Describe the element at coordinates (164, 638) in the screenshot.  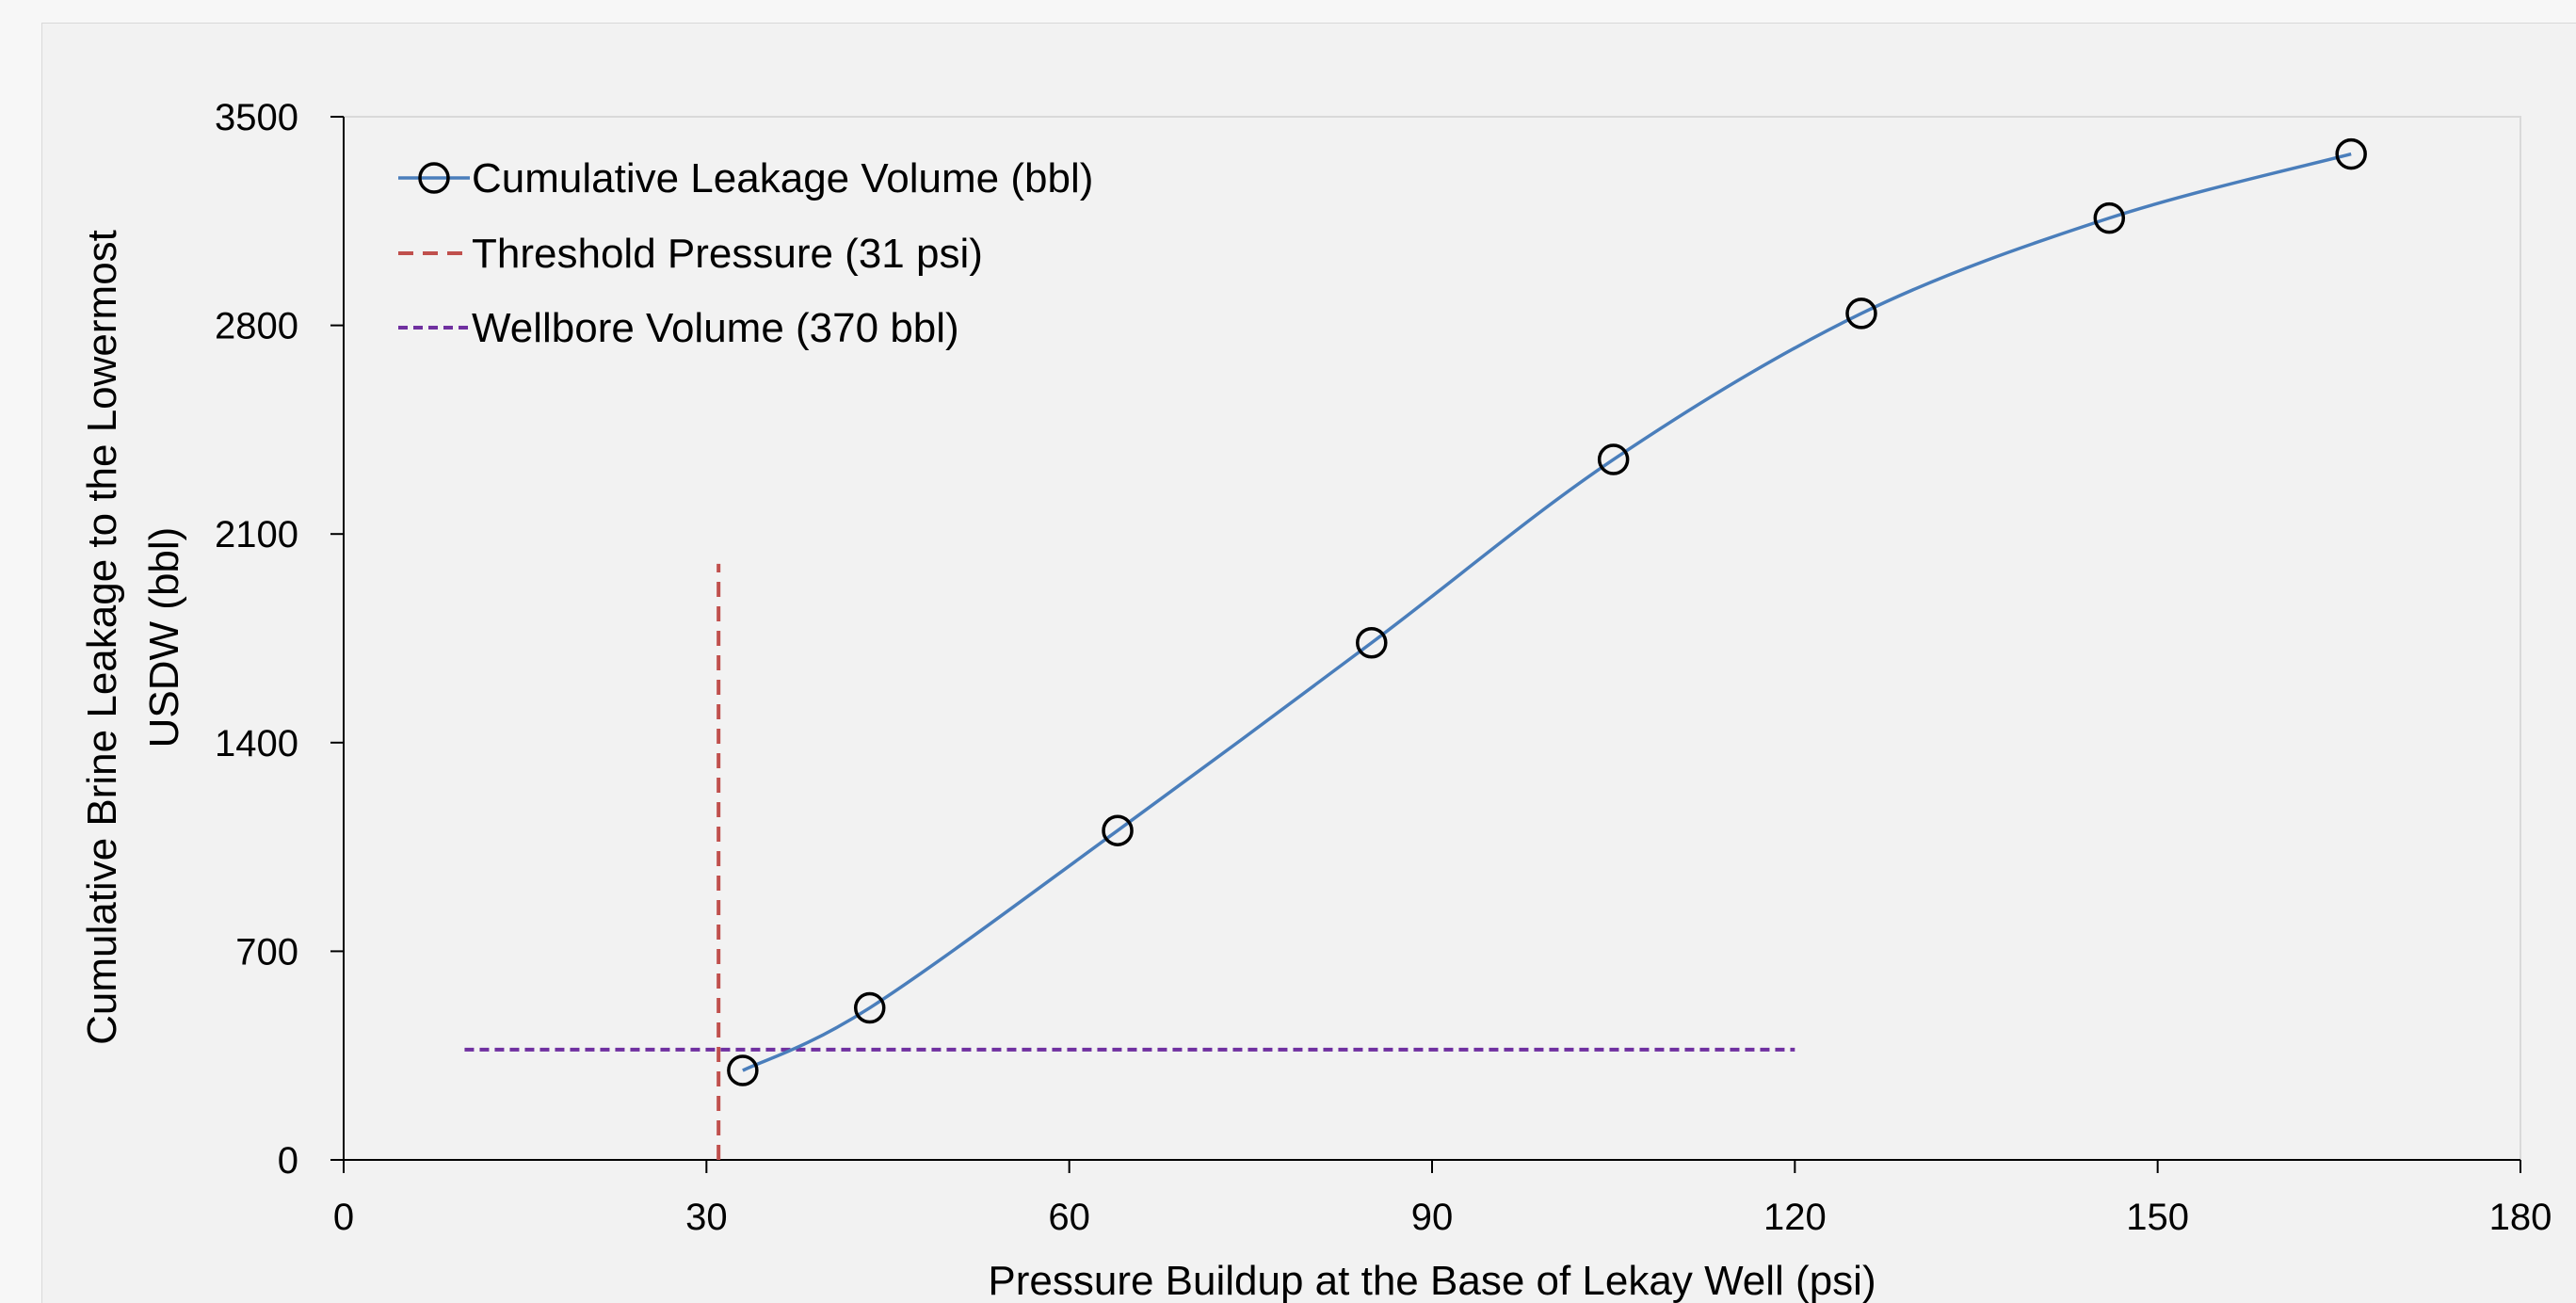
I see `y-axis-title-line2: USDW (bbl)` at that location.